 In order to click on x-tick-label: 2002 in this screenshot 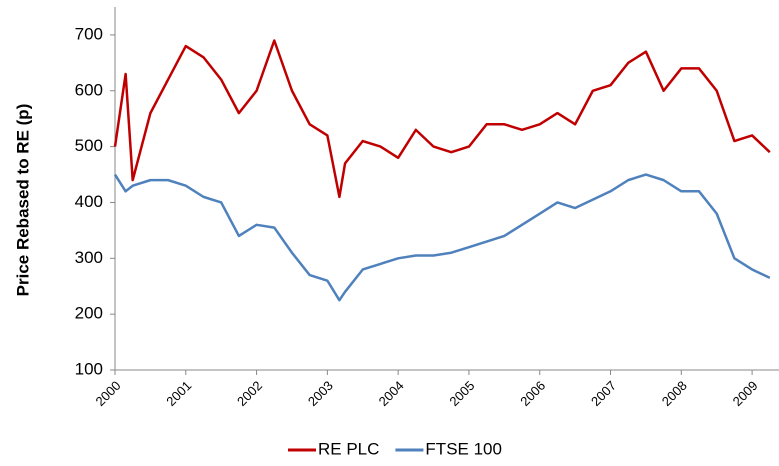, I will do `click(249, 393)`.